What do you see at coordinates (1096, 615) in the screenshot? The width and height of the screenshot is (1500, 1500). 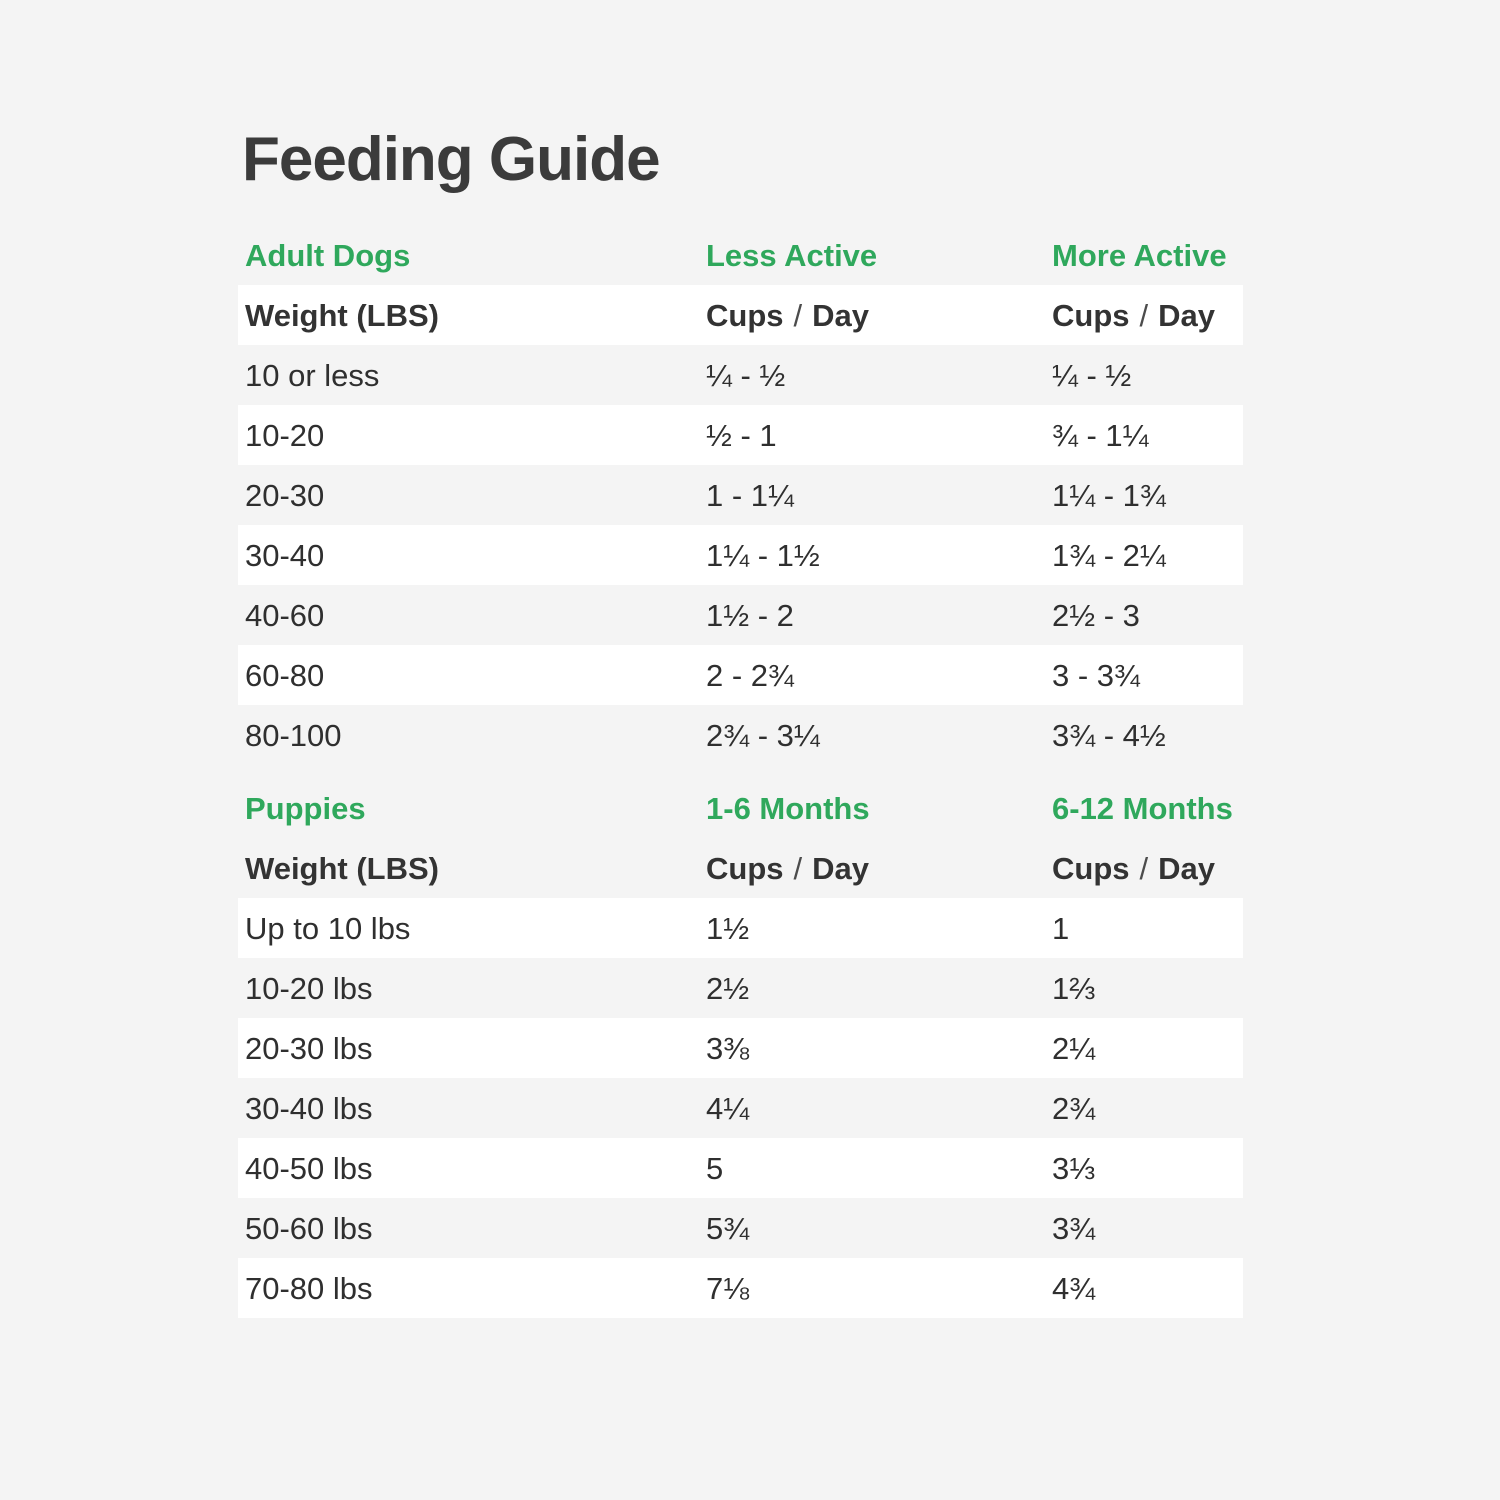 I see `cups-cell: 2½ - 3` at bounding box center [1096, 615].